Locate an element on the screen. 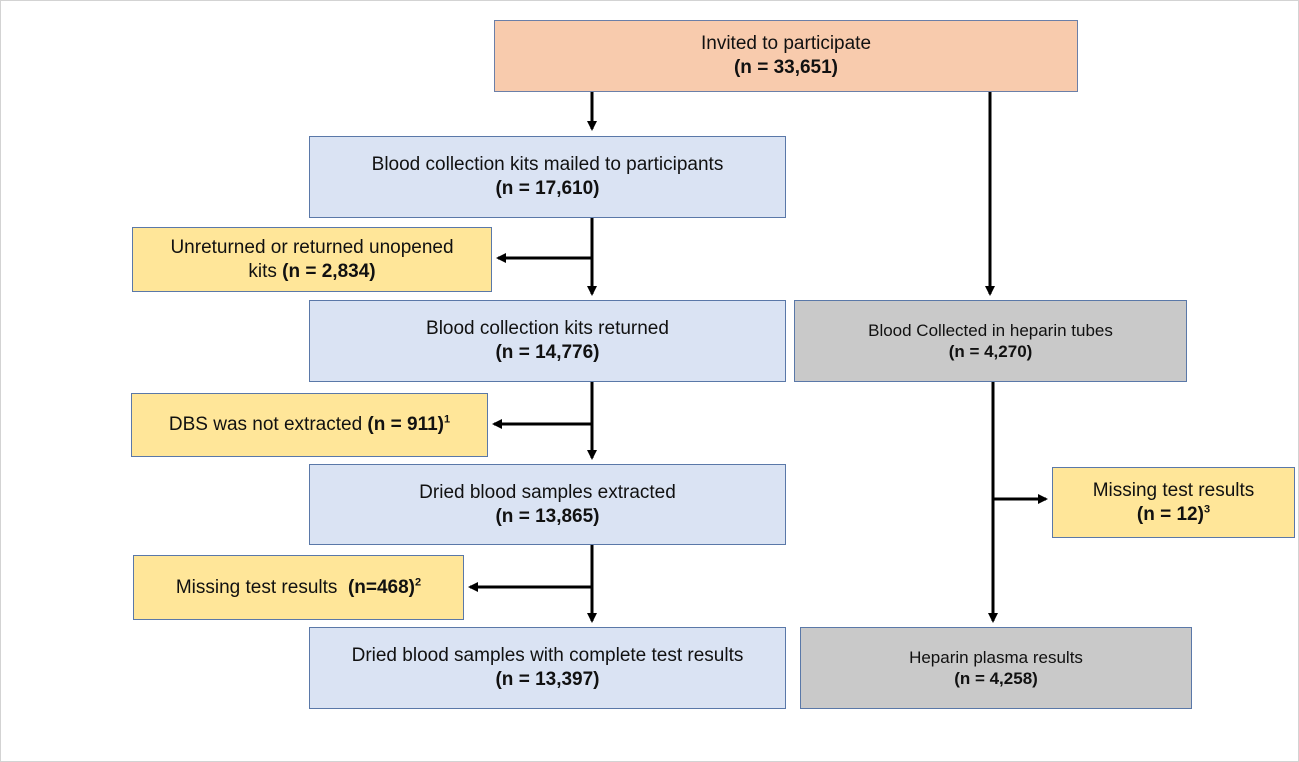  kits-returned-label: Blood collection kits returned is located at coordinates (547, 329).